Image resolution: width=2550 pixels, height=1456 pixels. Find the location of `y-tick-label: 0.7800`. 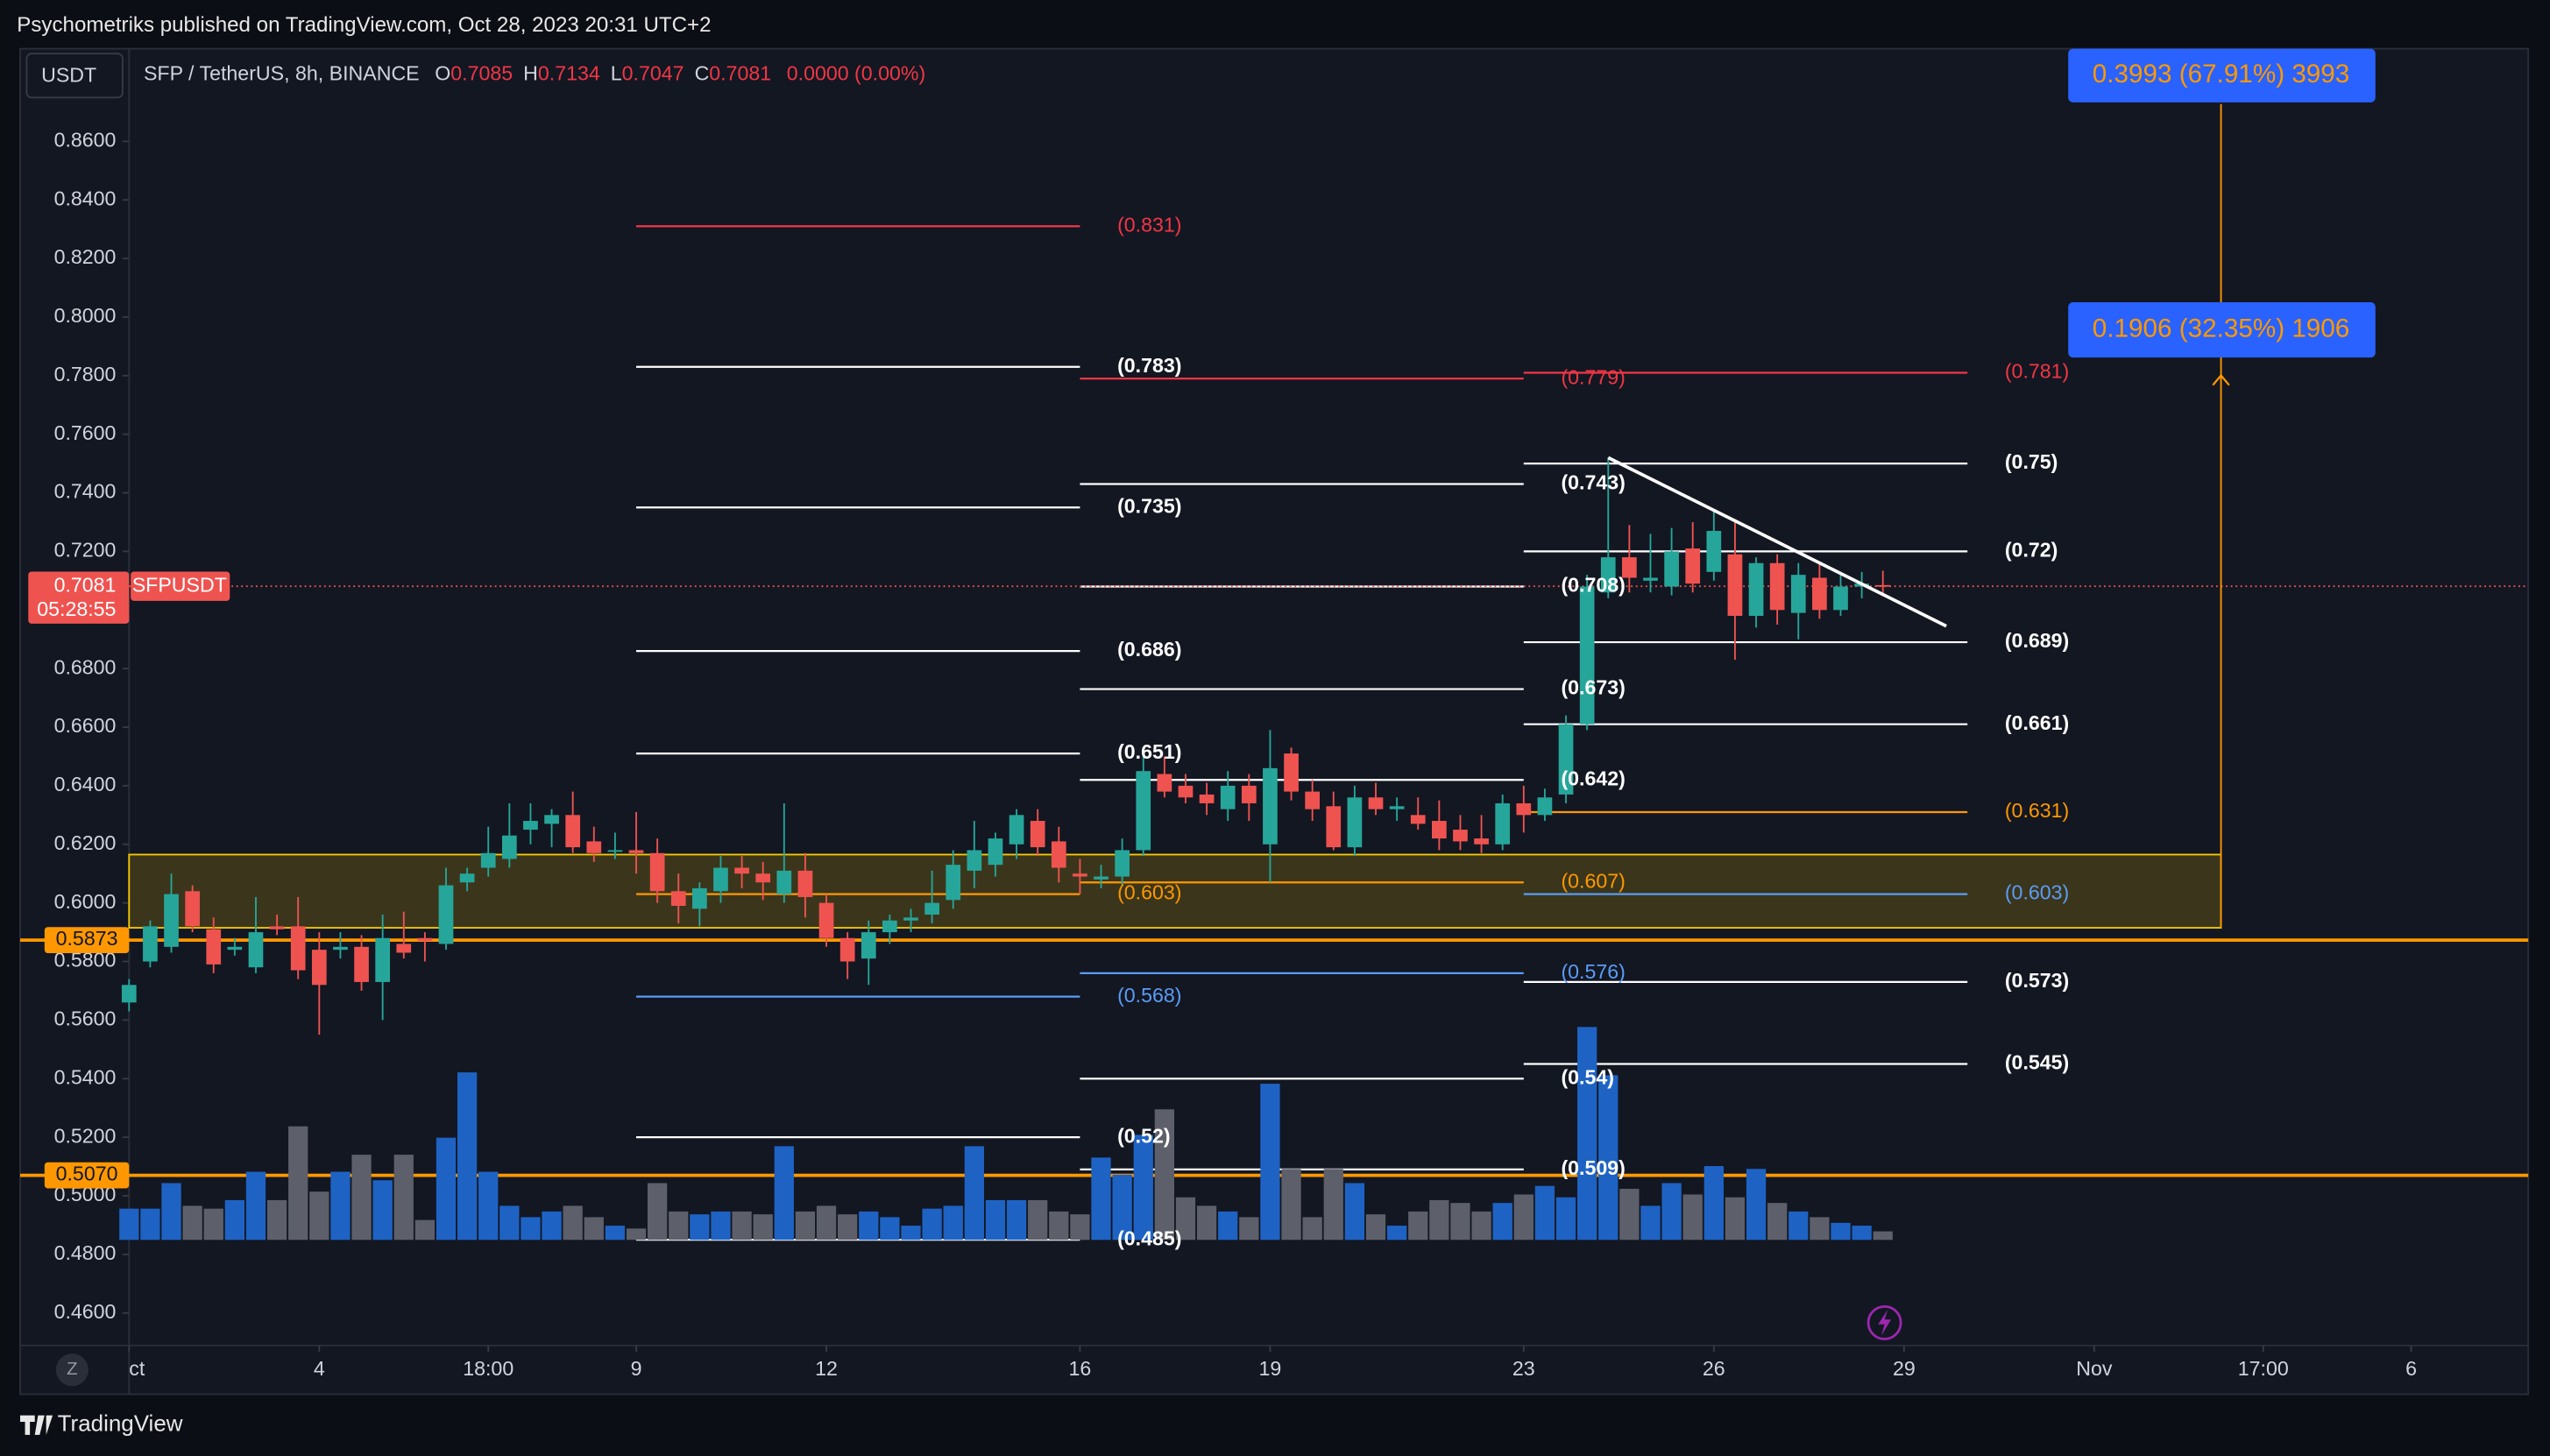

y-tick-label: 0.7800 is located at coordinates (85, 374).